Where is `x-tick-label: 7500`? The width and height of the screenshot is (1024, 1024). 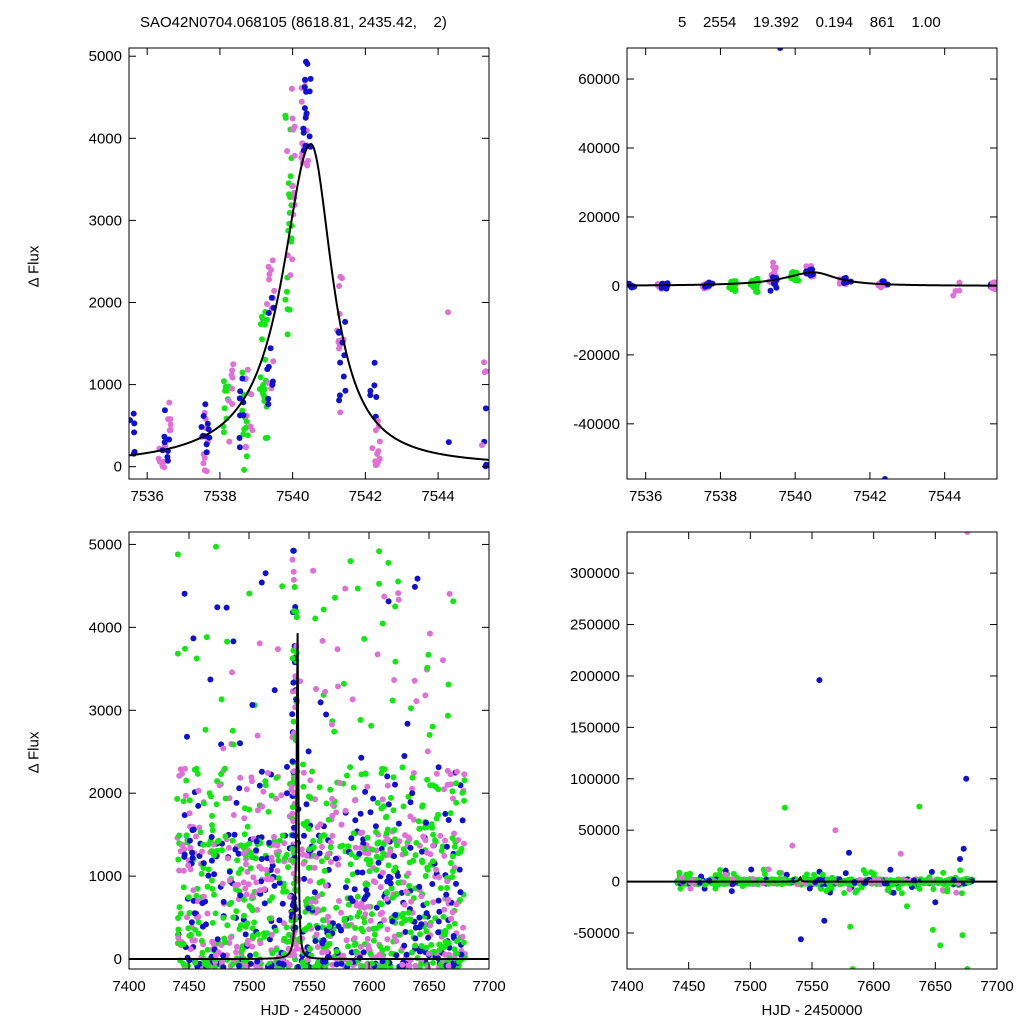 x-tick-label: 7500 is located at coordinates (248, 986).